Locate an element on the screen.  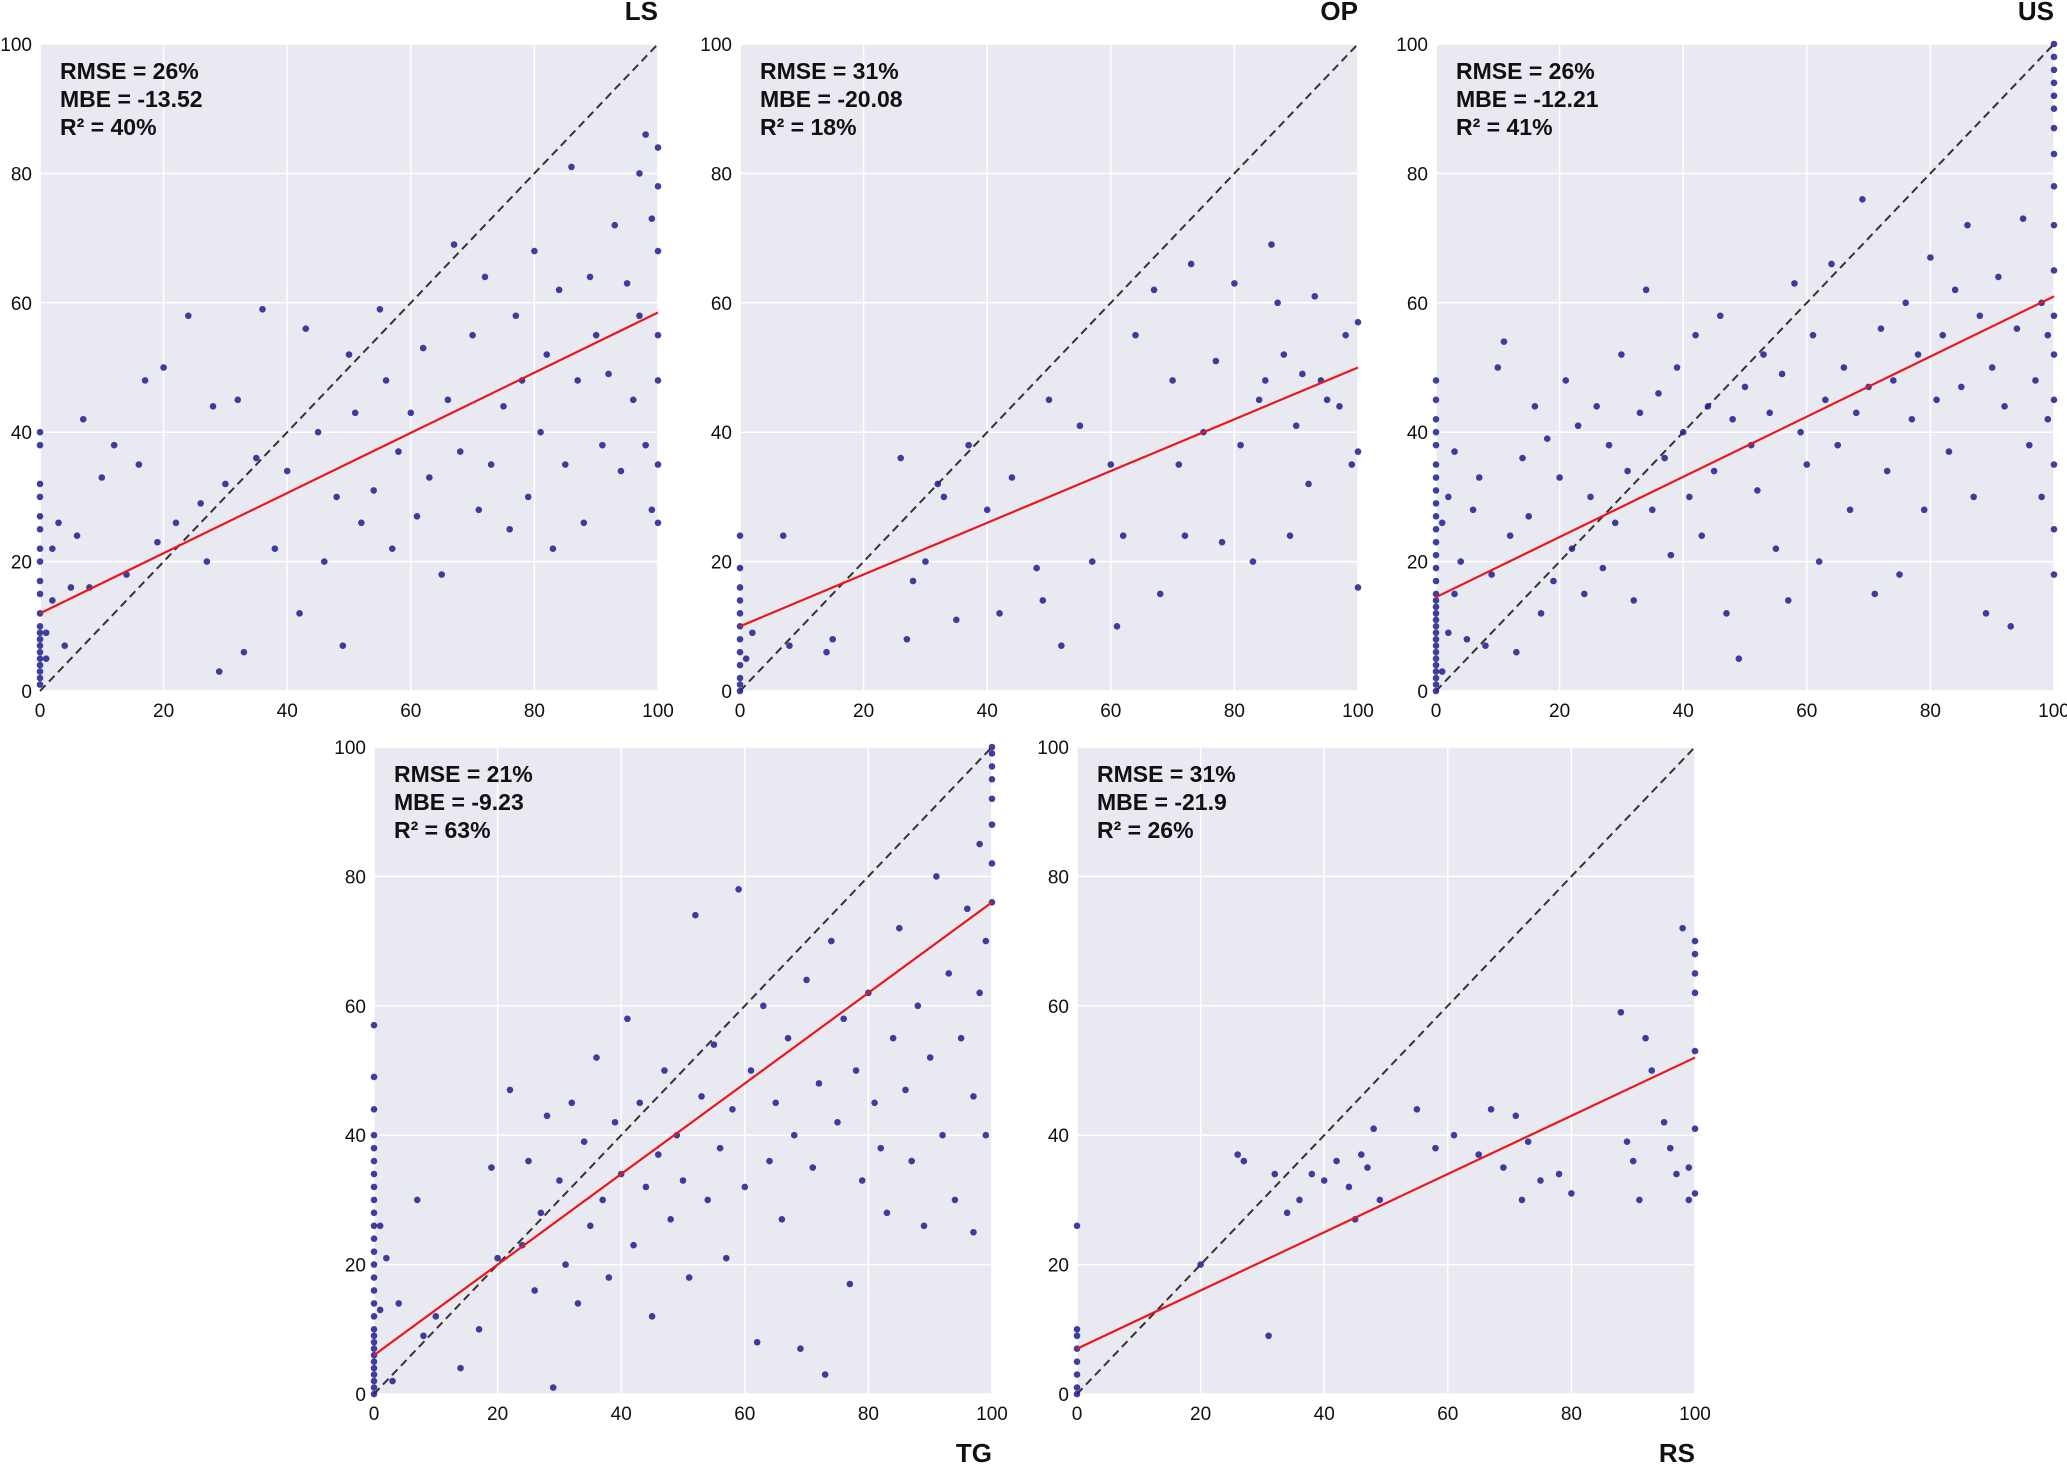
y-tick-label: 0 is located at coordinates (26, 692).